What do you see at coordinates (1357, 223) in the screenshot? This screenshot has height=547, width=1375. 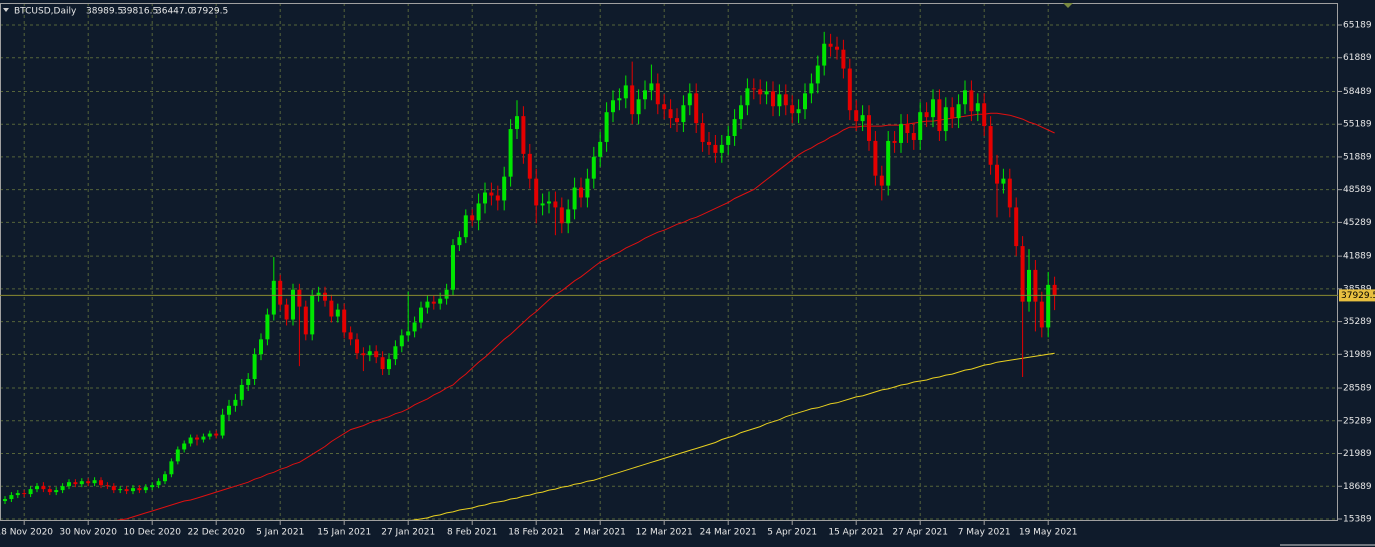 I see `y-tick-label: 45289` at bounding box center [1357, 223].